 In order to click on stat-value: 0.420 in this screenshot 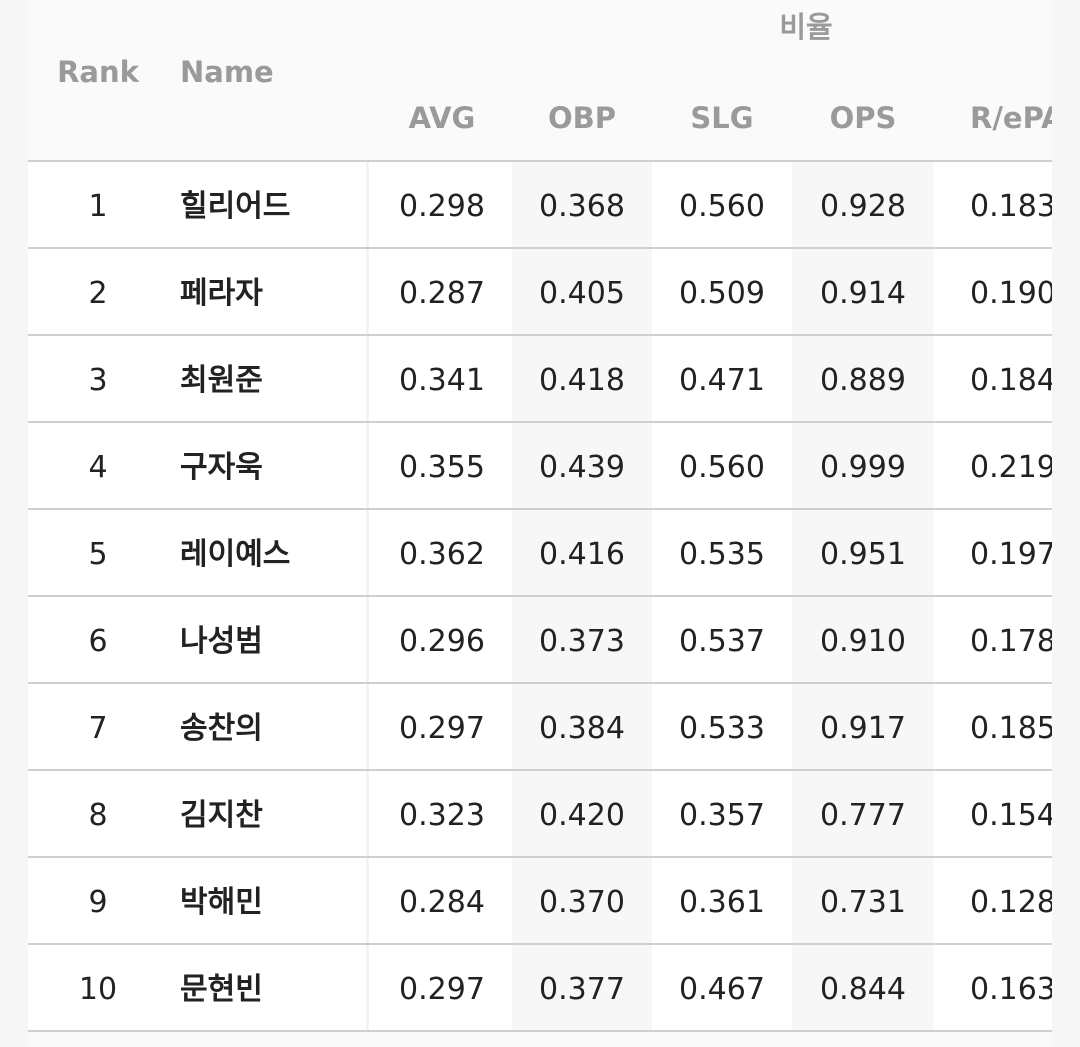, I will do `click(582, 815)`.